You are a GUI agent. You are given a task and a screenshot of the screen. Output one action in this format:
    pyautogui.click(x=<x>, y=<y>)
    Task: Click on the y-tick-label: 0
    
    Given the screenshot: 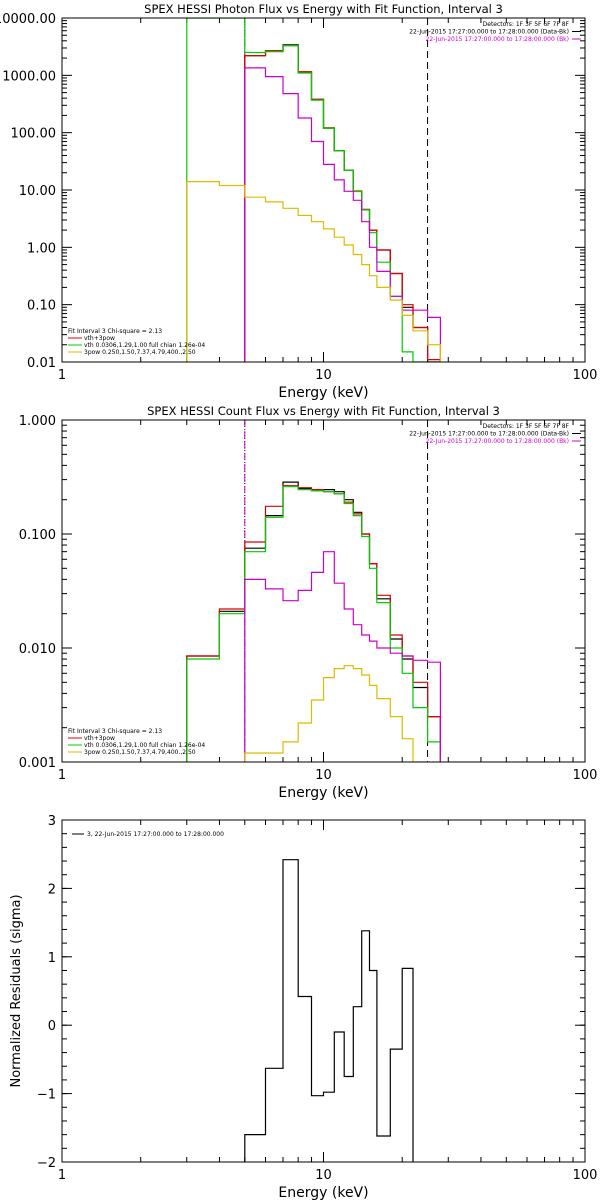 What is the action you would take?
    pyautogui.click(x=52, y=1026)
    